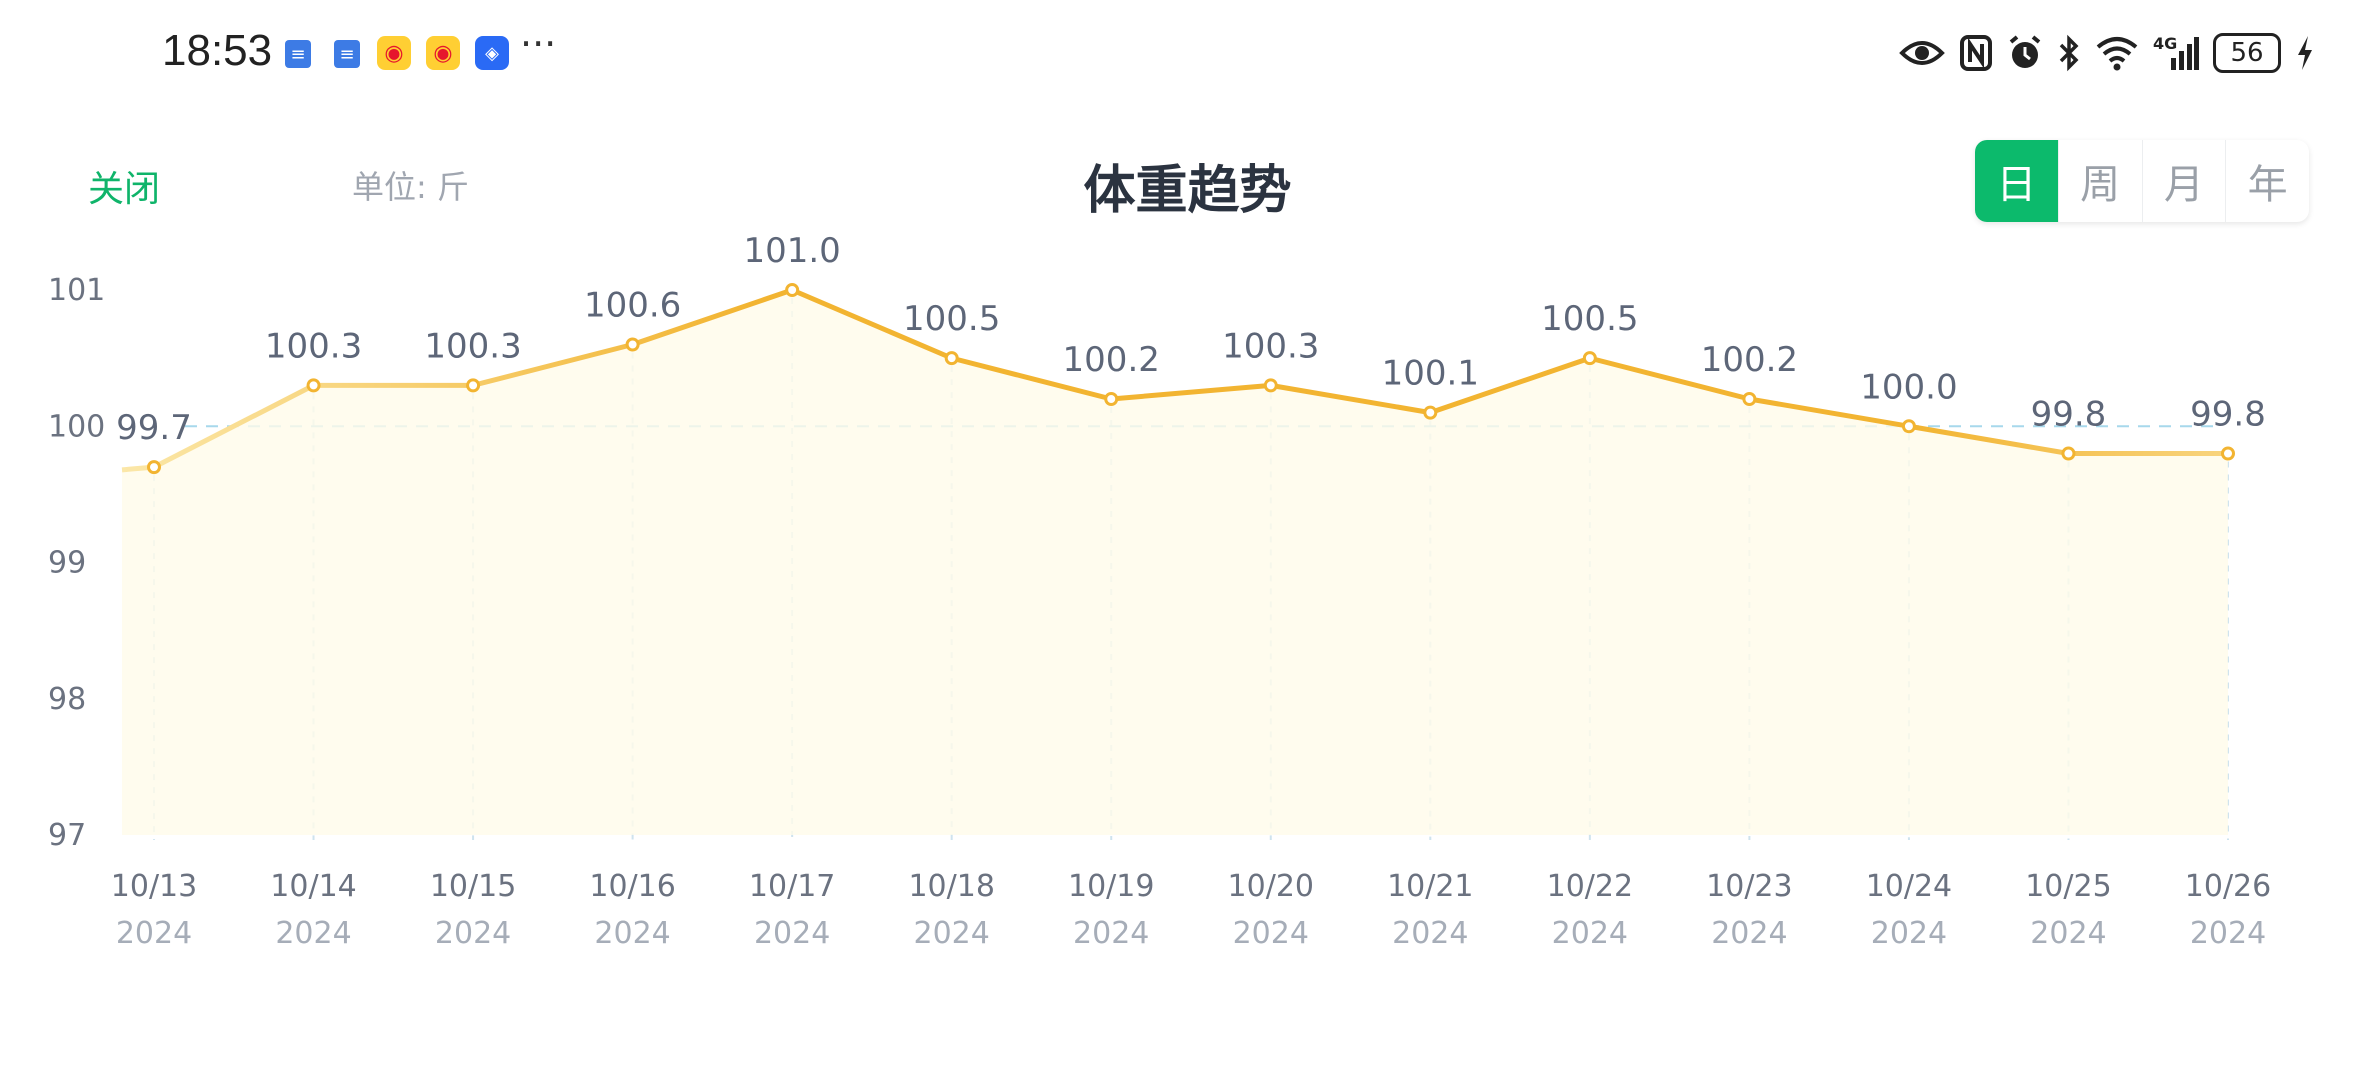  What do you see at coordinates (154, 886) in the screenshot?
I see `x-tick-date: 10/13` at bounding box center [154, 886].